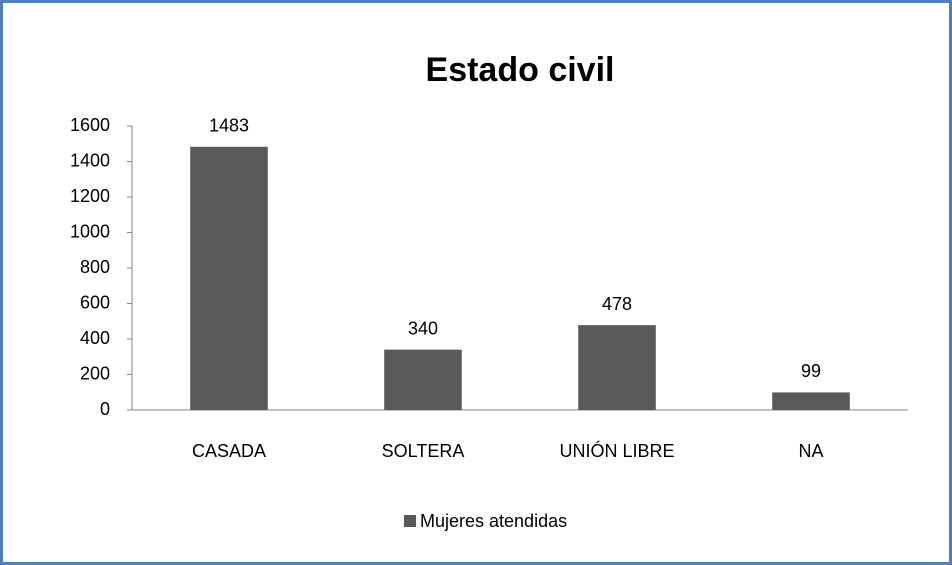  What do you see at coordinates (95, 338) in the screenshot?
I see `y-tick-label: 400` at bounding box center [95, 338].